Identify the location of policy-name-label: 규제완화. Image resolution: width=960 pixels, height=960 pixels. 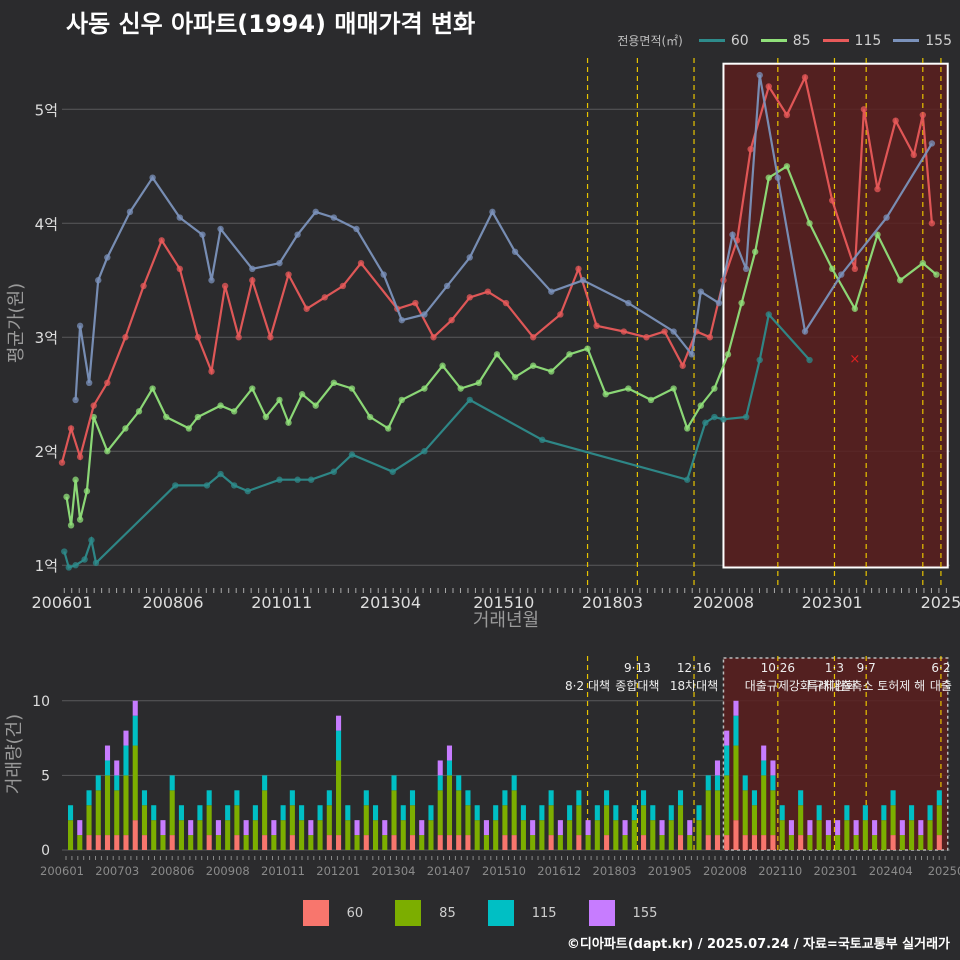
(834, 686).